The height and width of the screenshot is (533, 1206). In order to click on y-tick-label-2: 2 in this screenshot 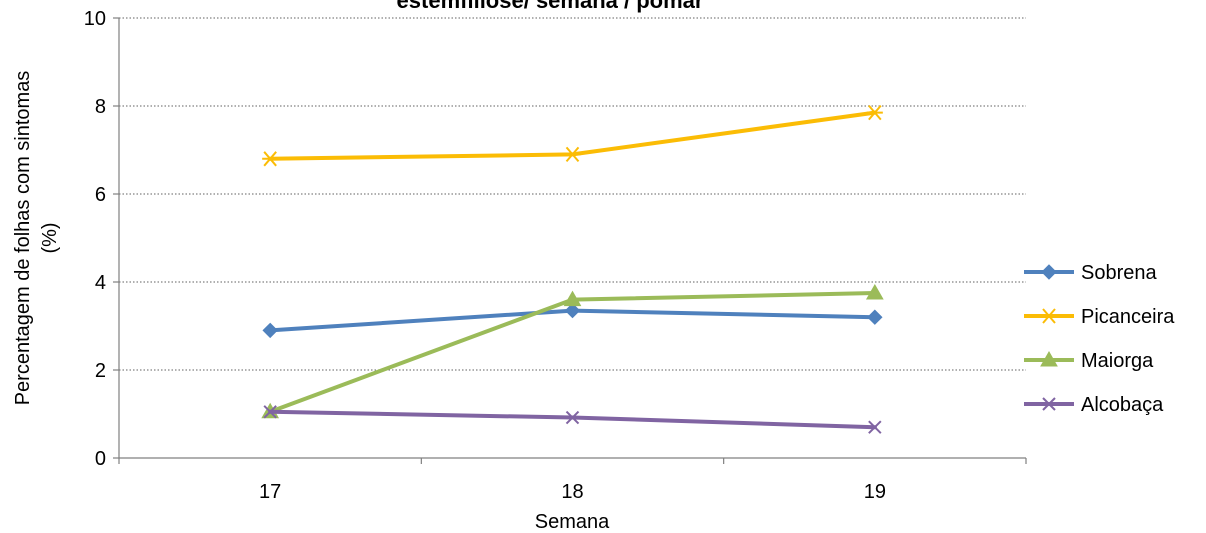, I will do `click(100, 371)`.